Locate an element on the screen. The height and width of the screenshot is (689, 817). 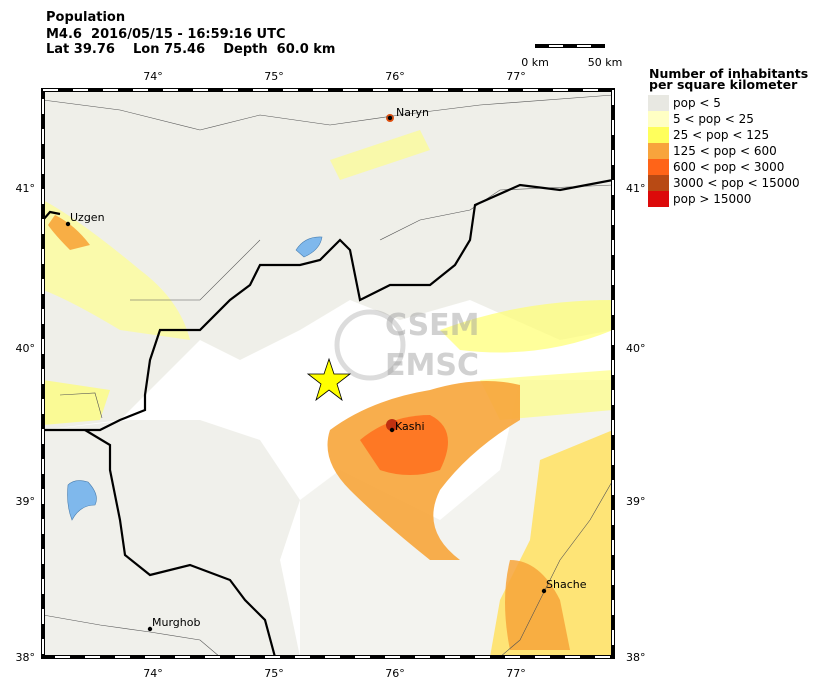
legend-label: 5 < pop < 25 is located at coordinates (713, 119).